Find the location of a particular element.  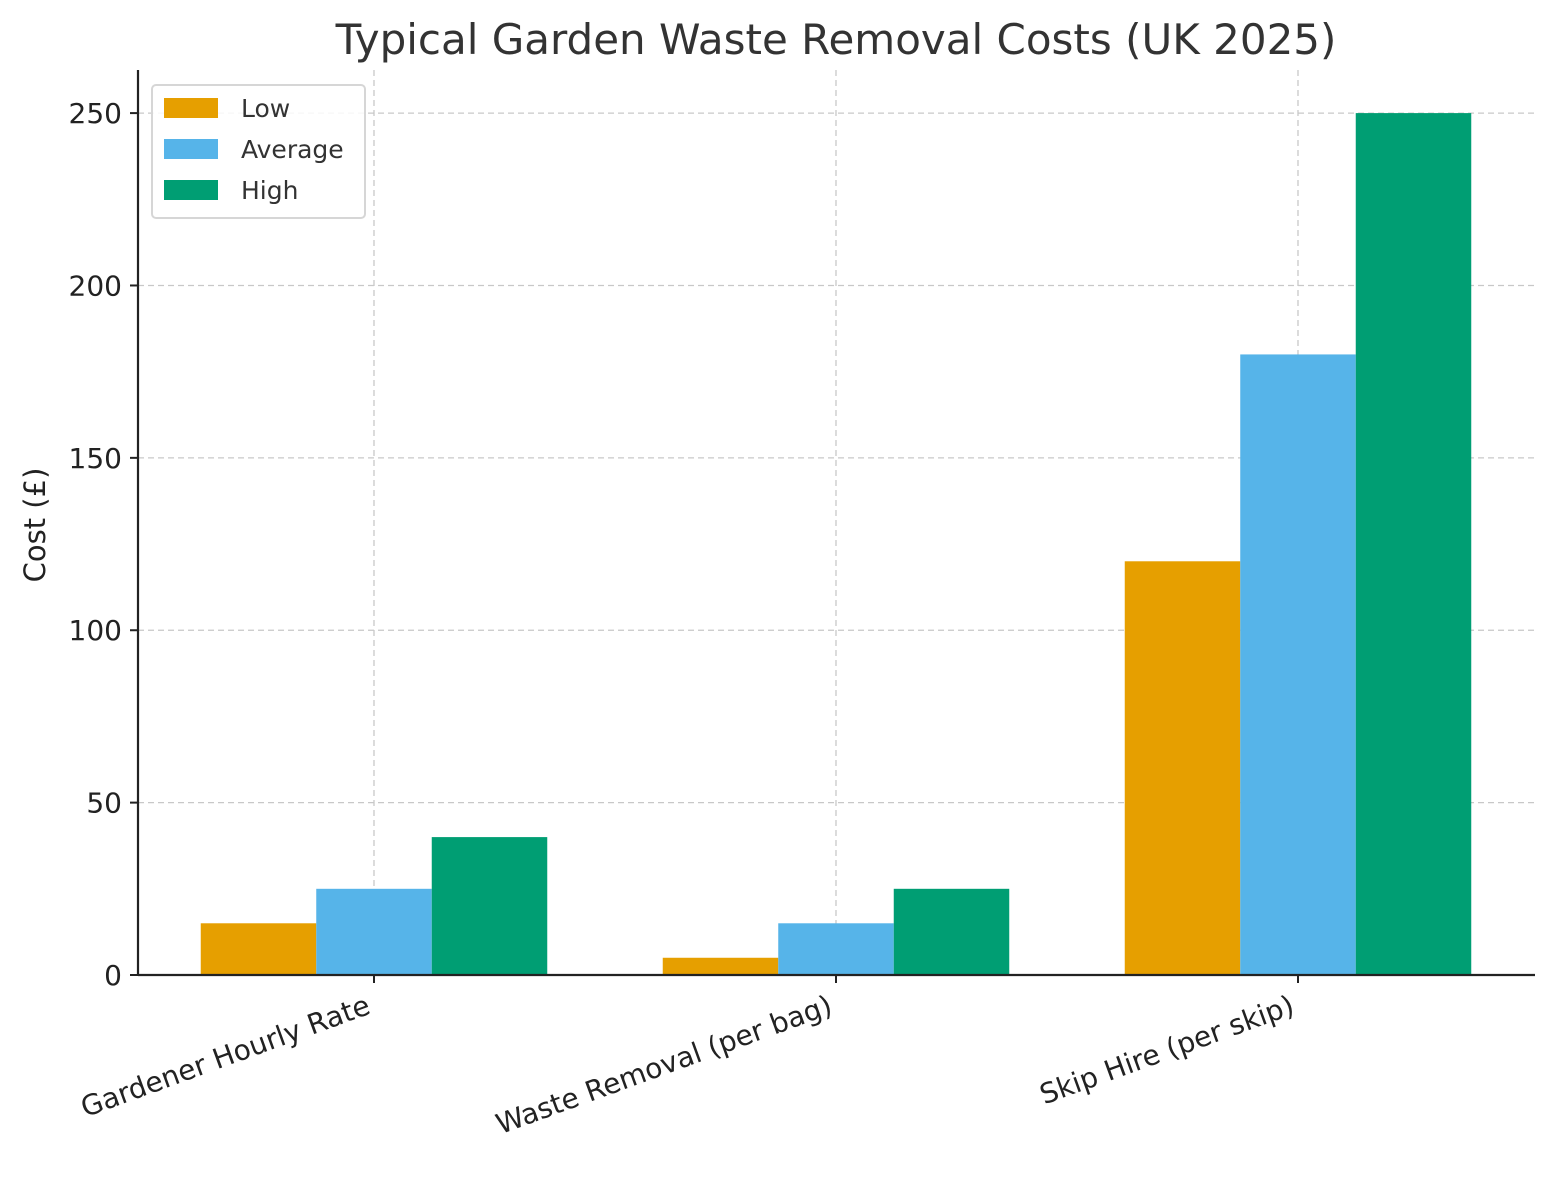

y-tick-label: 200 is located at coordinates (95, 285).